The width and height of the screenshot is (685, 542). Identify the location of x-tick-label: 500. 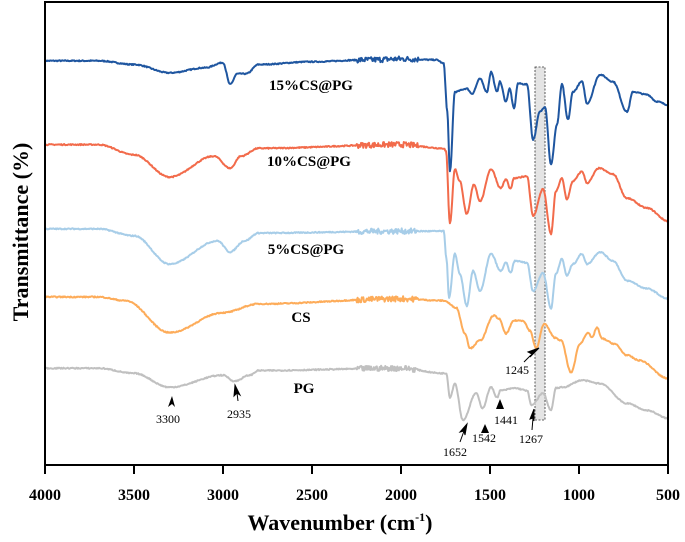
(668, 495).